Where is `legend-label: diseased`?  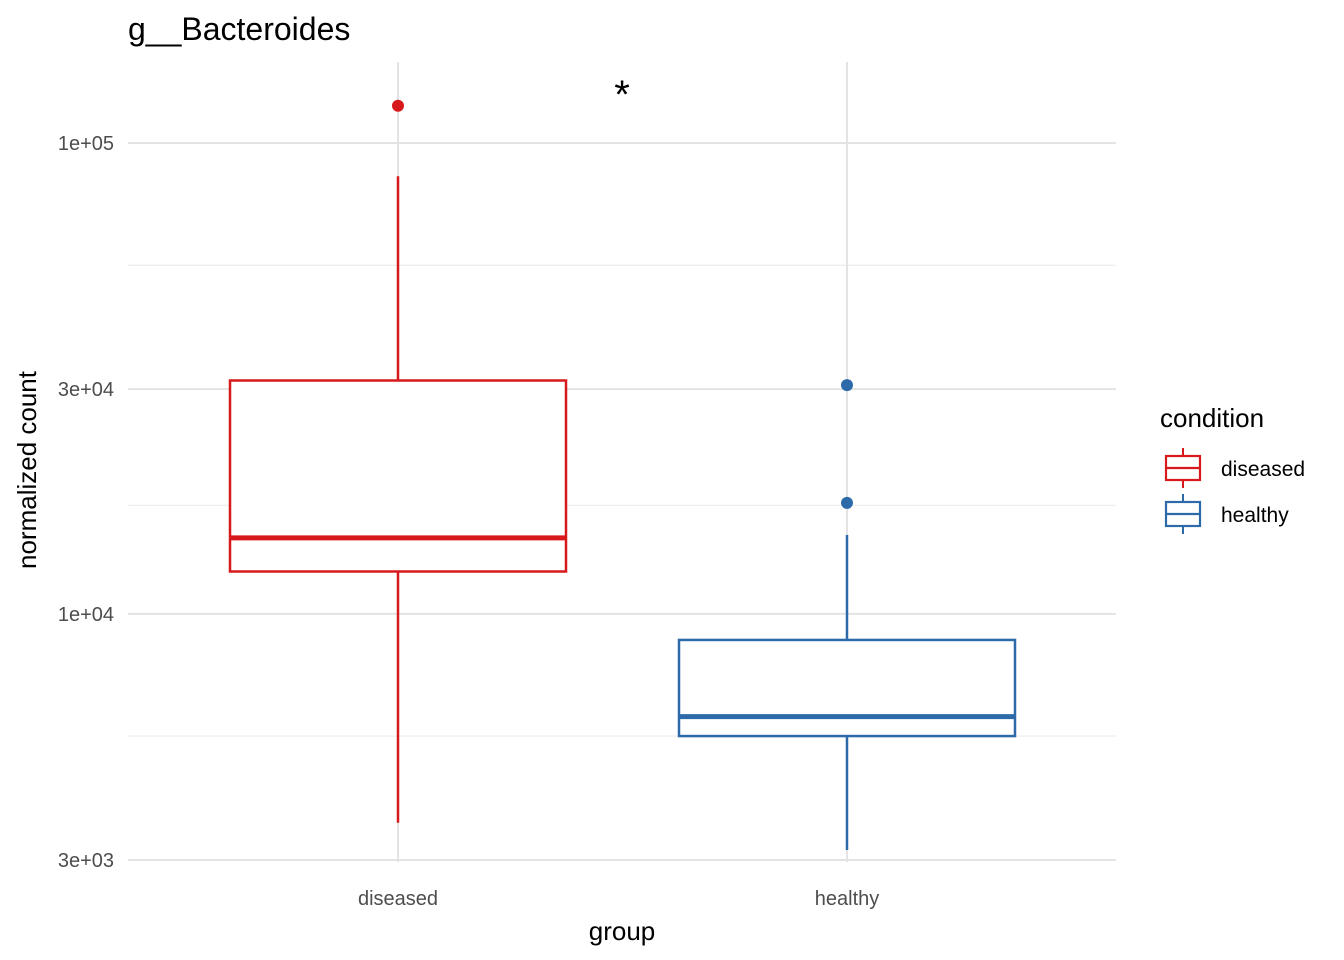 legend-label: diseased is located at coordinates (1263, 469).